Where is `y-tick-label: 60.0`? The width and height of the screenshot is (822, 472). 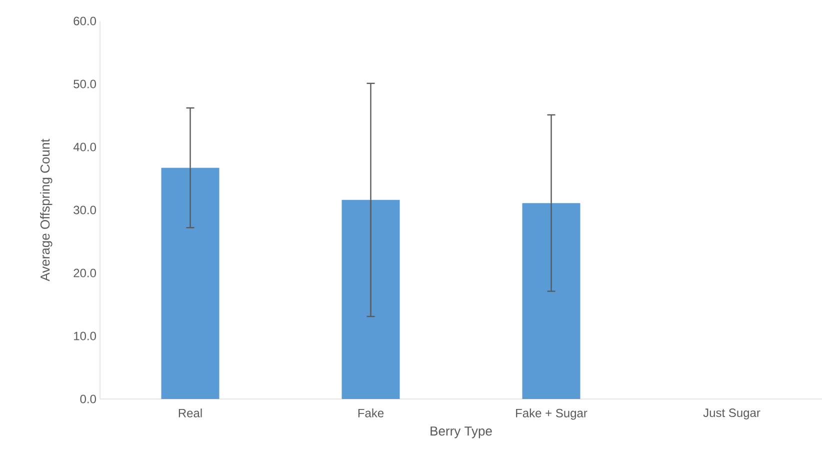
y-tick-label: 60.0 is located at coordinates (85, 21).